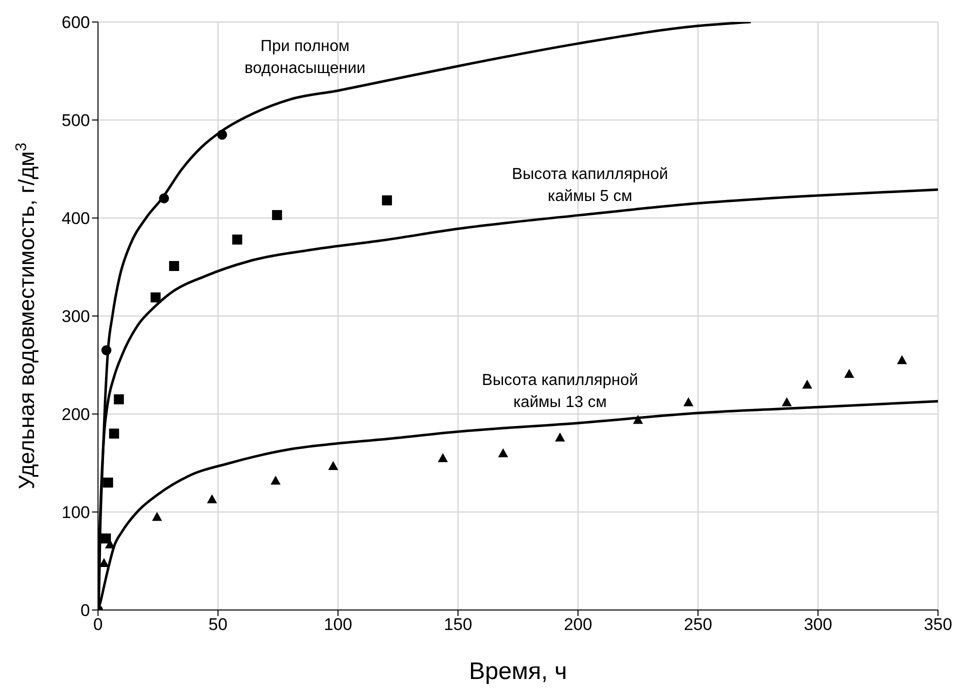  What do you see at coordinates (76, 316) in the screenshot?
I see `y-tick-label: 300` at bounding box center [76, 316].